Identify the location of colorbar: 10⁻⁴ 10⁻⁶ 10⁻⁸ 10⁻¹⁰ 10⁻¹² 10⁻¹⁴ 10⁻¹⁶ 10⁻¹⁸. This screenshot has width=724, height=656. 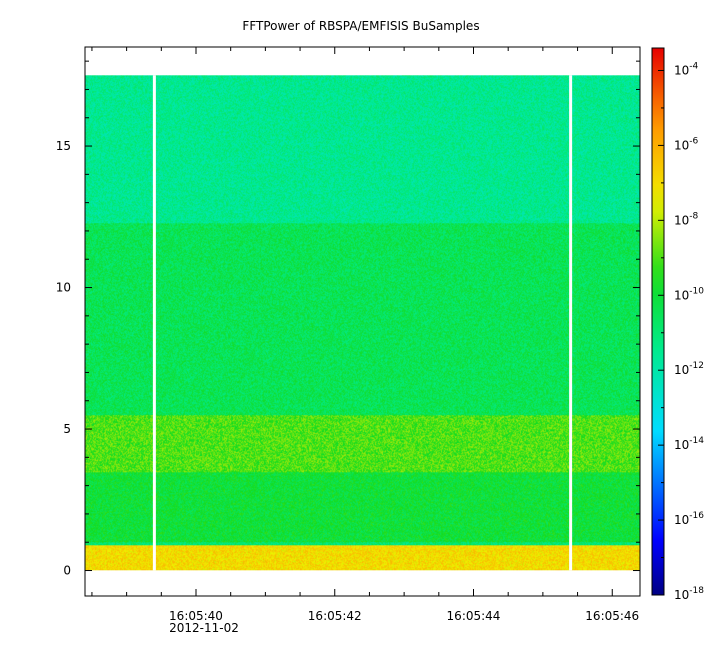
(677, 324).